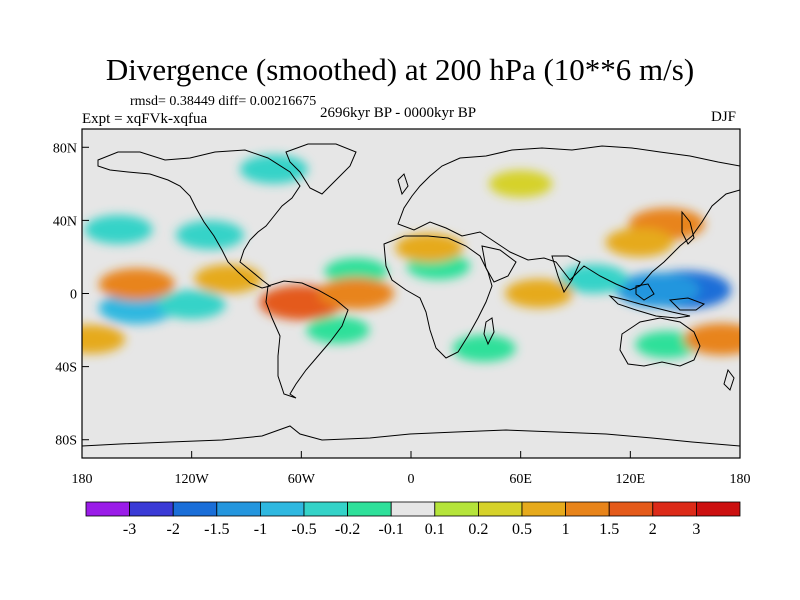 The height and width of the screenshot is (600, 800). I want to click on coastline-indonesia, so click(649, 307).